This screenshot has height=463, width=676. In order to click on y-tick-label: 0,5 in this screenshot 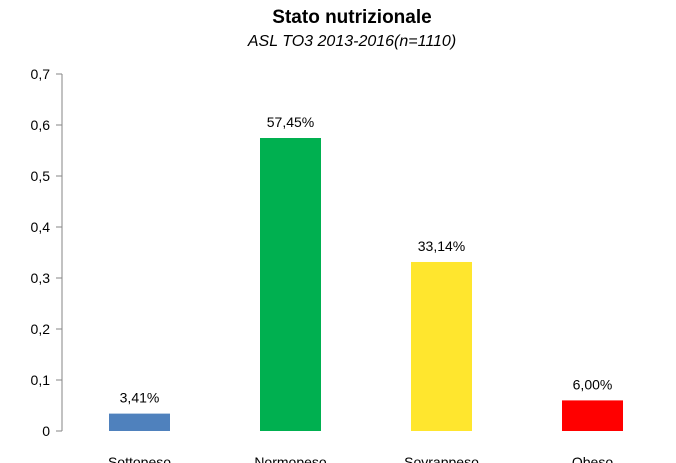, I will do `click(41, 176)`.